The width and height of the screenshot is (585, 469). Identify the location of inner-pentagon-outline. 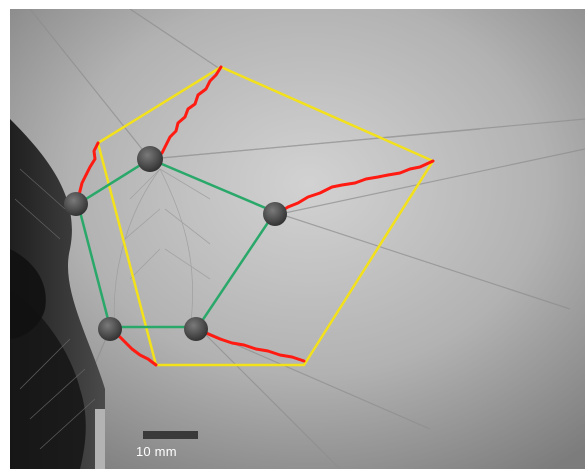
(176, 243).